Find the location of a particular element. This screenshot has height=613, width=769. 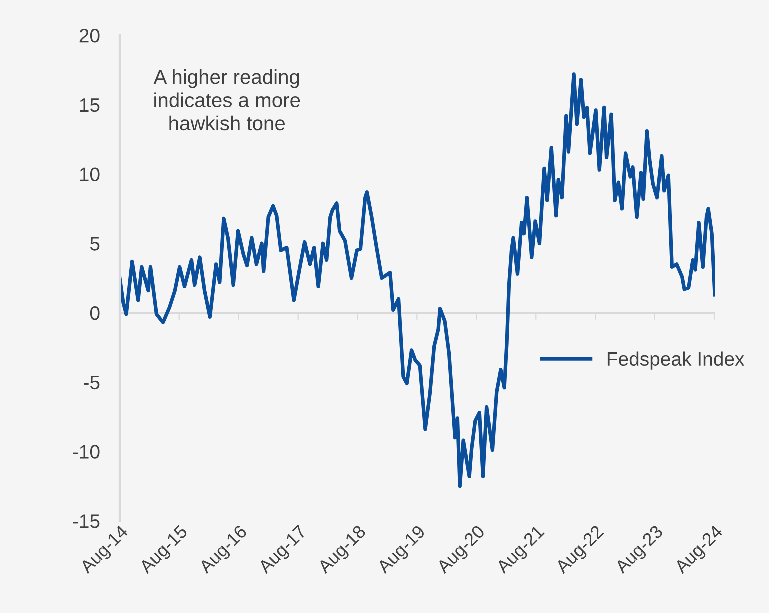

y-tick-label: -10 is located at coordinates (86, 452).